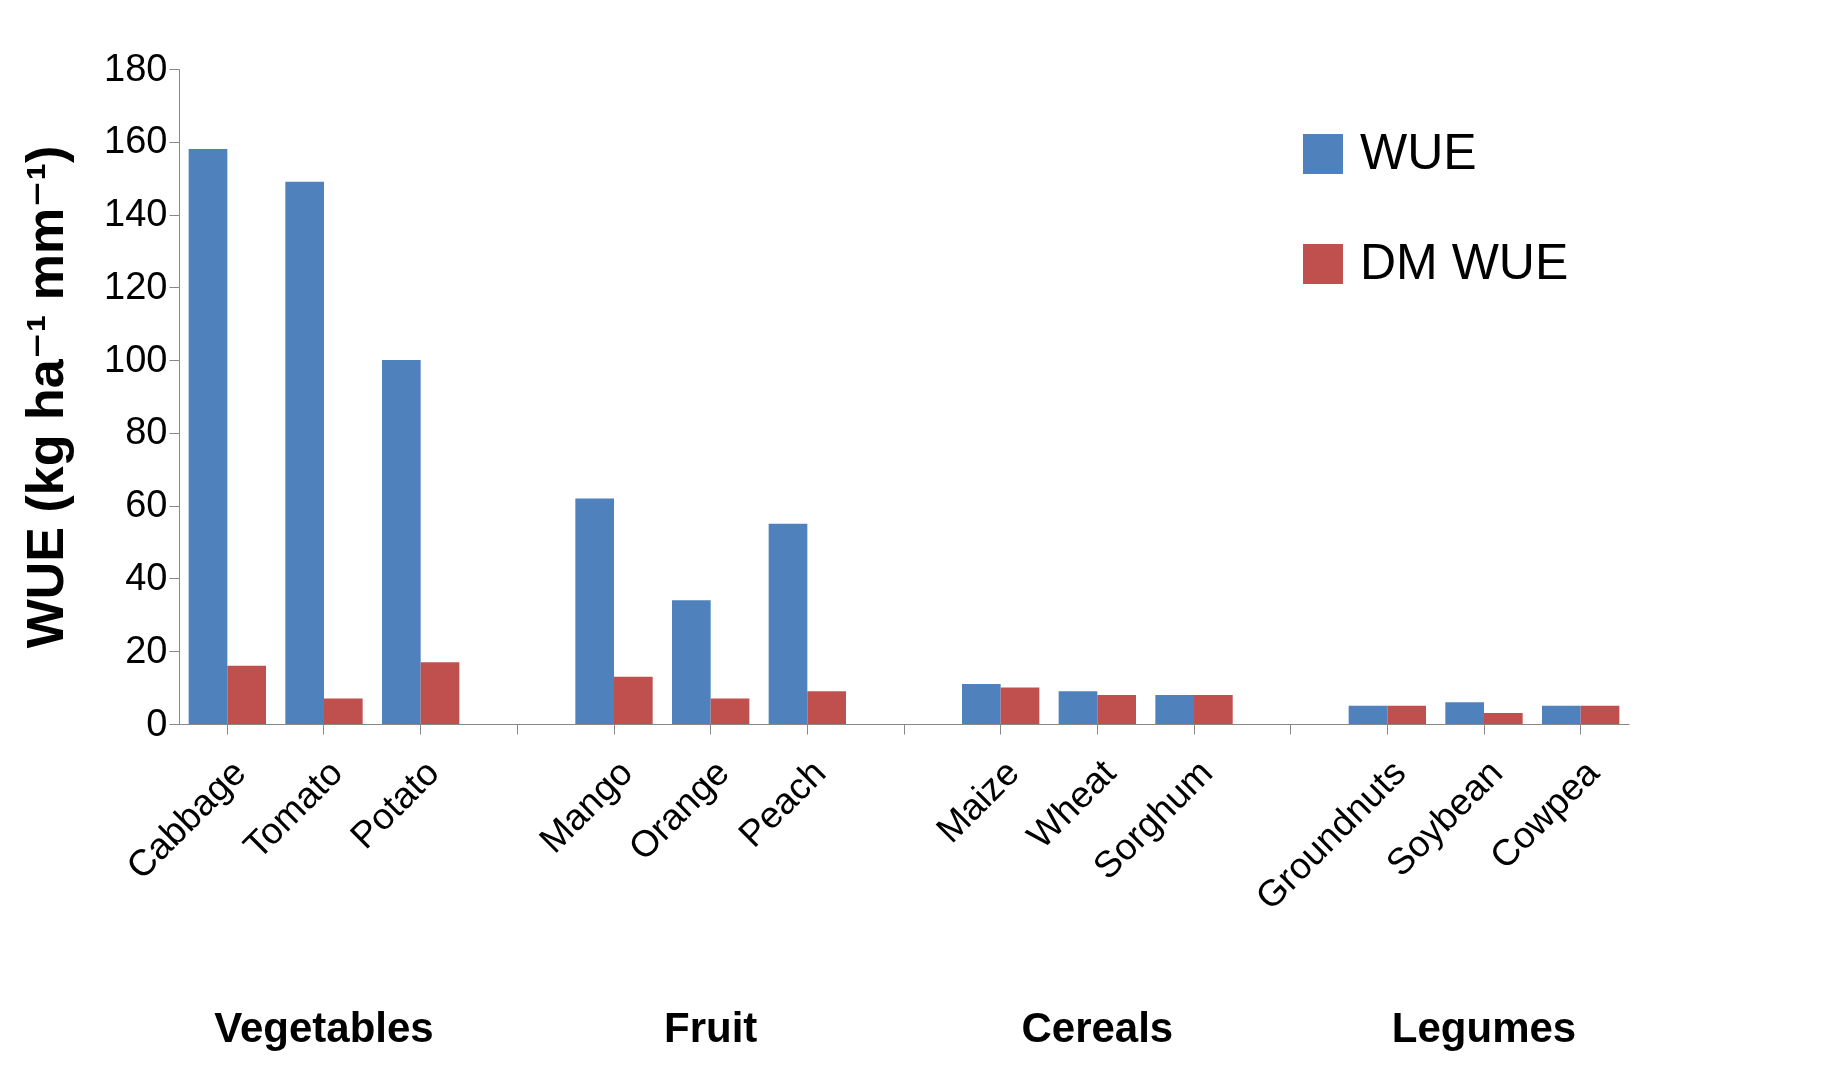 Image resolution: width=1824 pixels, height=1077 pixels. What do you see at coordinates (1097, 1027) in the screenshot?
I see `text: Cereals` at bounding box center [1097, 1027].